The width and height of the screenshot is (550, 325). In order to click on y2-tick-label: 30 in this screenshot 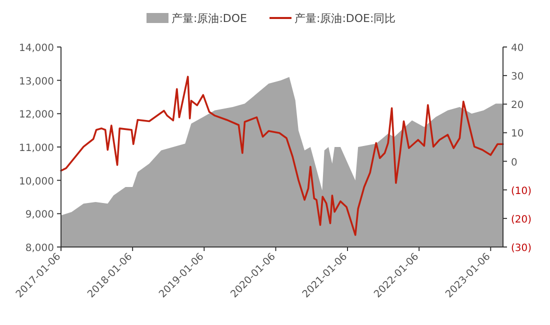, I will do `click(517, 77)`.